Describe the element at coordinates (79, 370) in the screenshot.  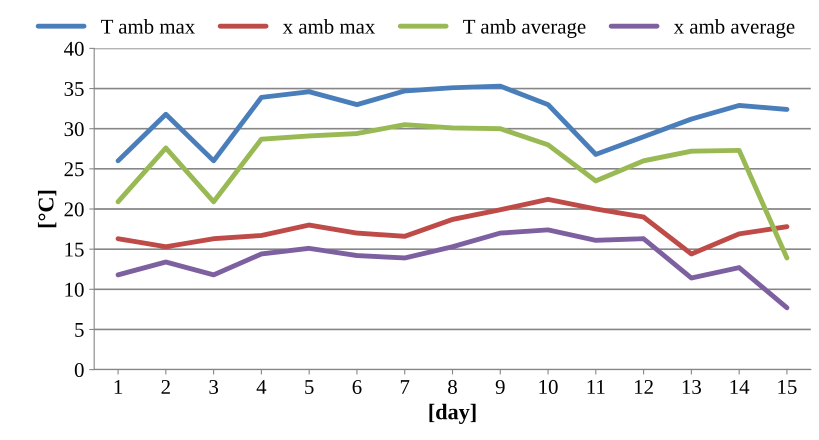
I see `y-tick-label: 0` at that location.